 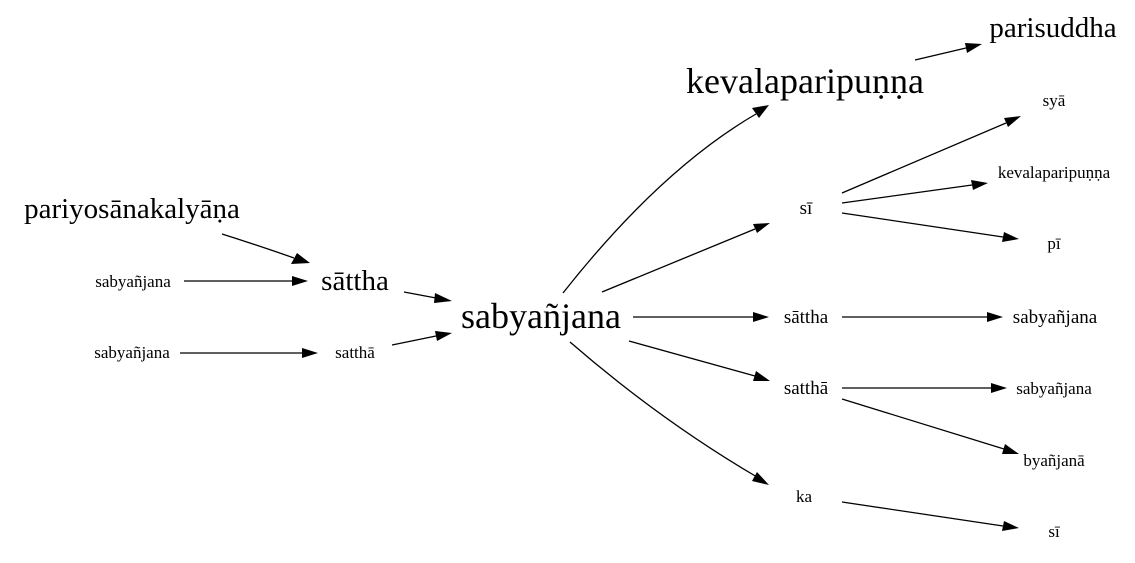 What do you see at coordinates (806, 388) in the screenshot?
I see `node-sattha2-mid: satthā` at bounding box center [806, 388].